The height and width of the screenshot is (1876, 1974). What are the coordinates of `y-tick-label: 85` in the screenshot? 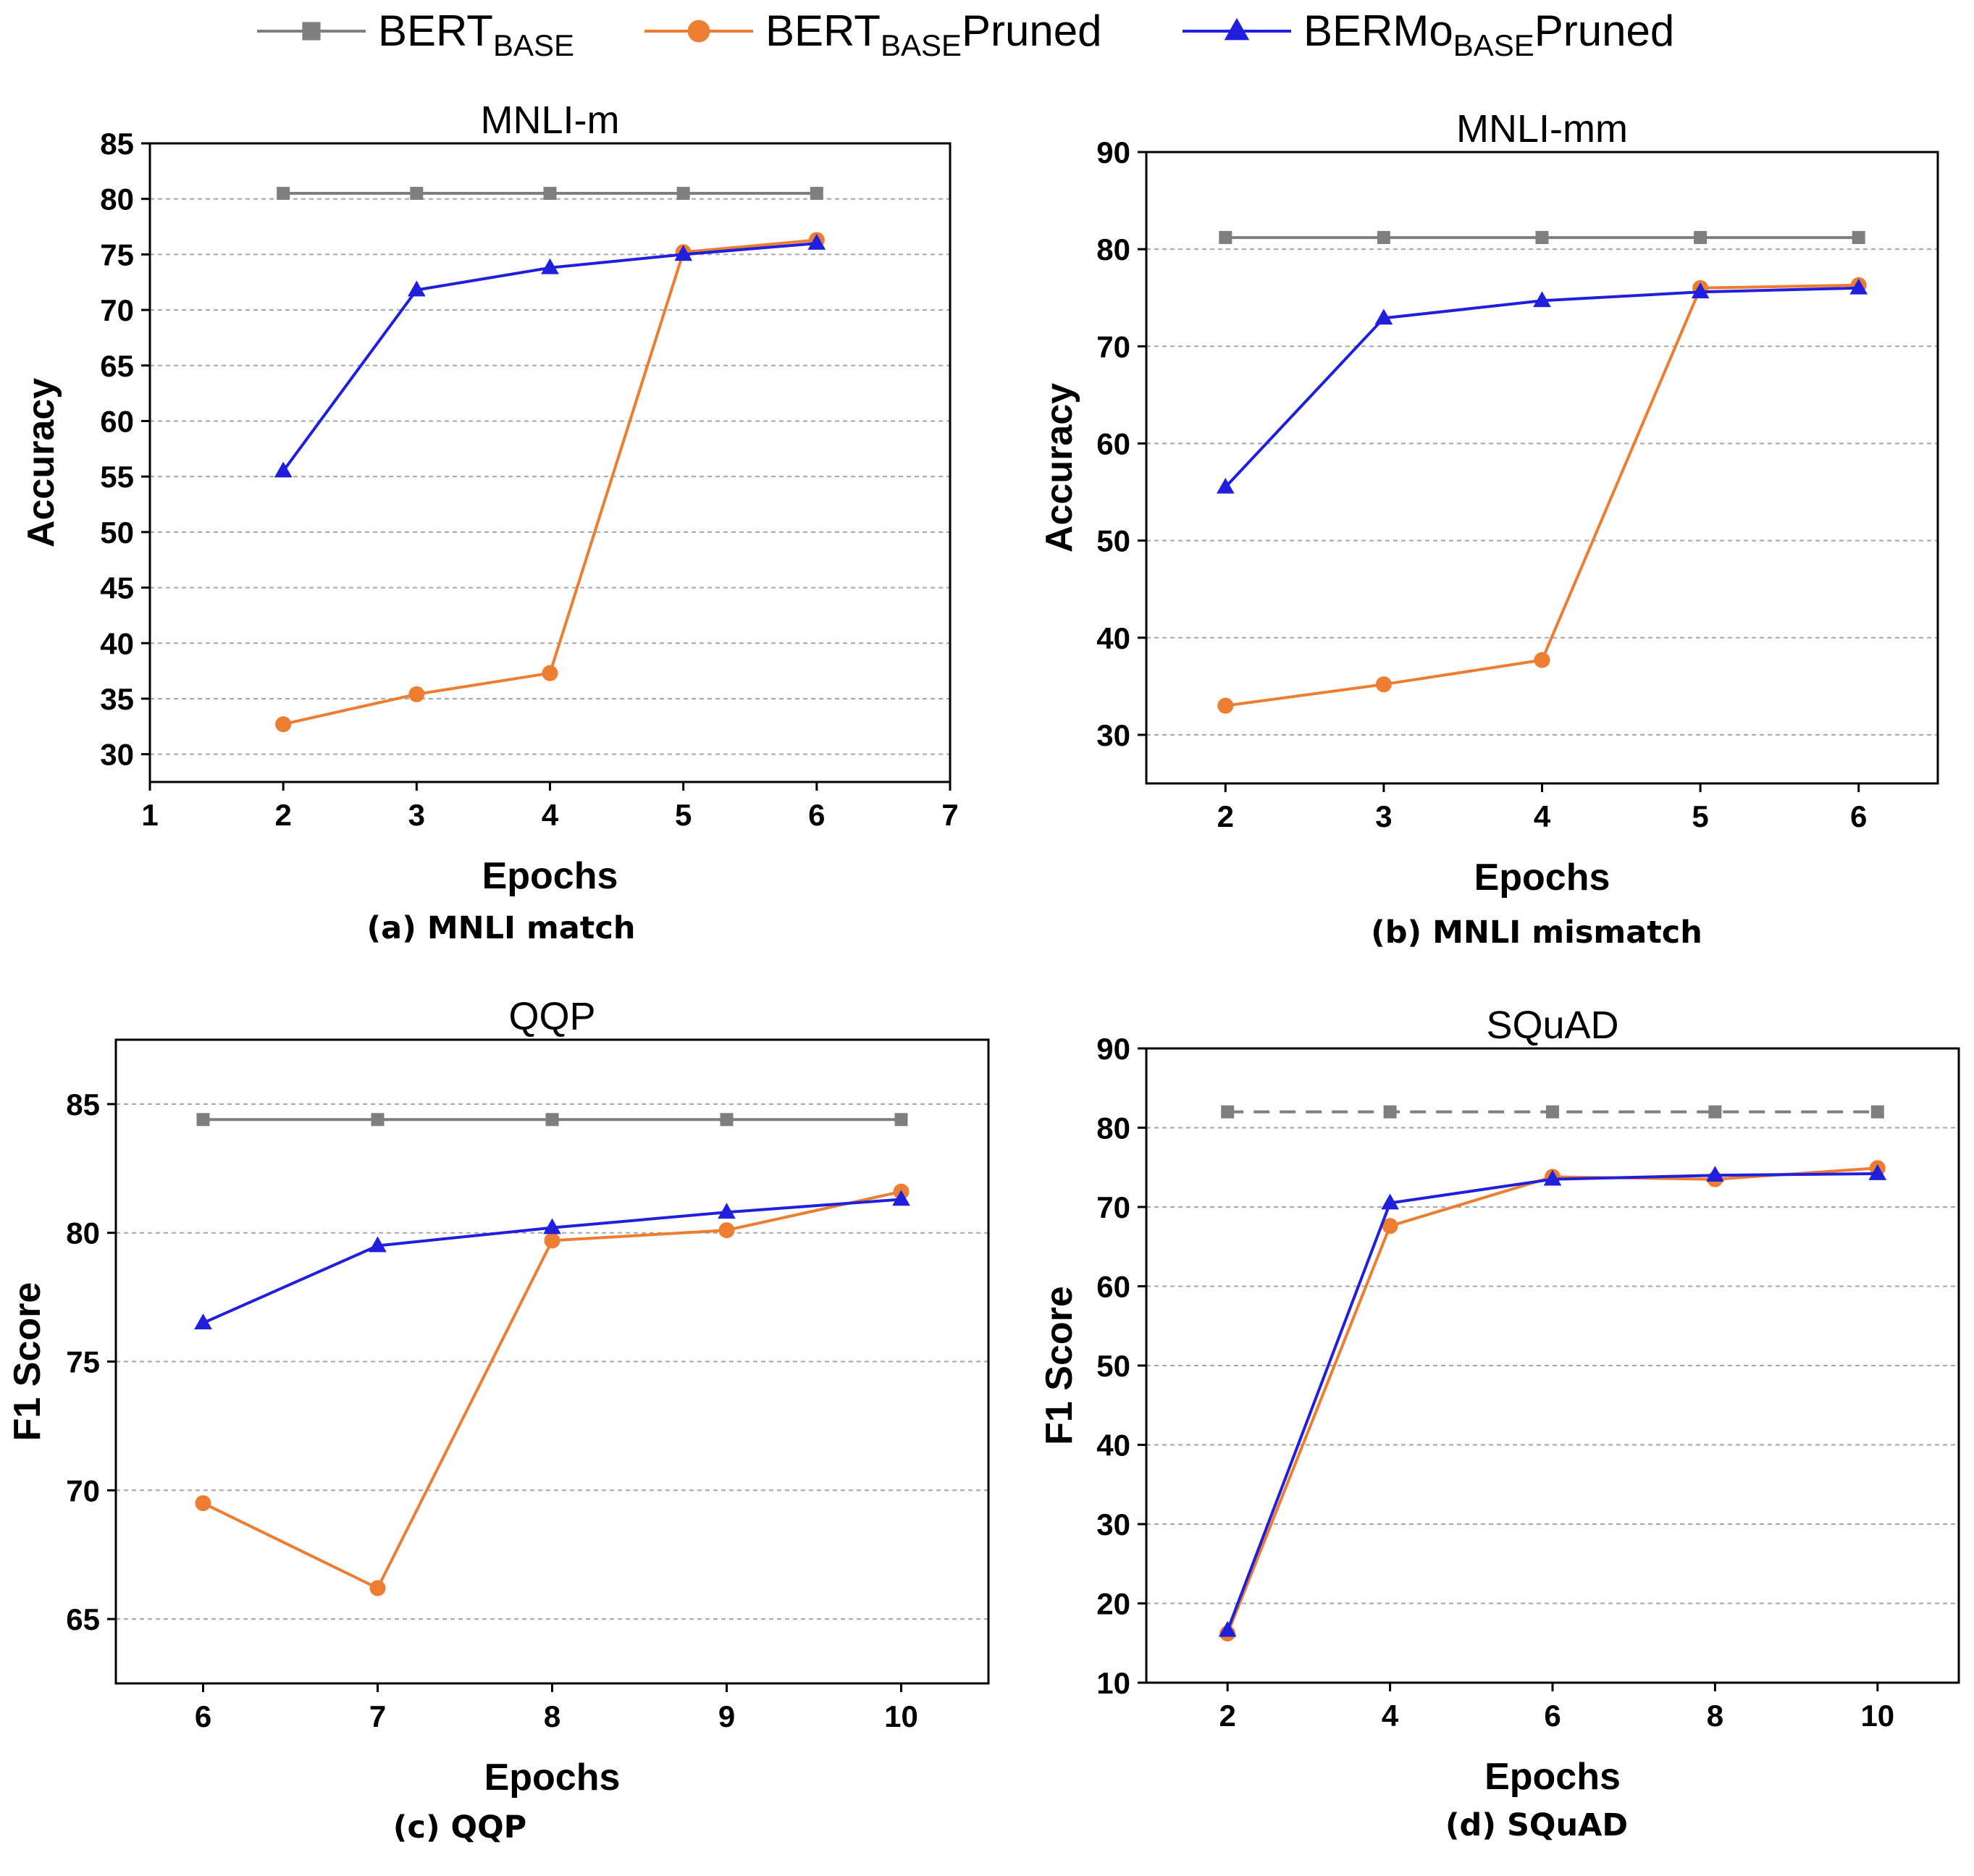 It's located at (83, 1105).